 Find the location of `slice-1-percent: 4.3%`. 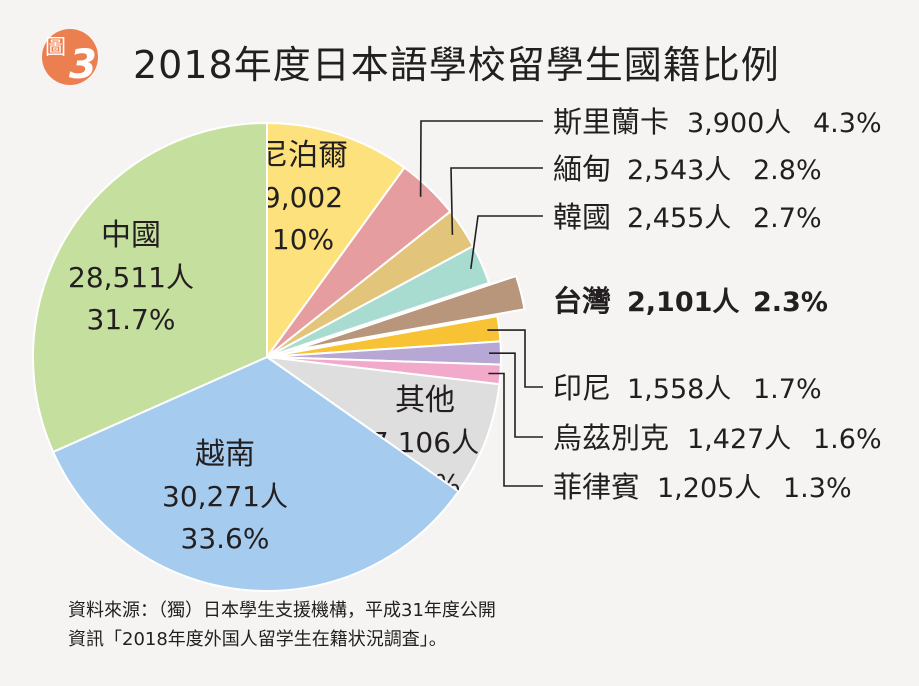

slice-1-percent: 4.3% is located at coordinates (847, 123).